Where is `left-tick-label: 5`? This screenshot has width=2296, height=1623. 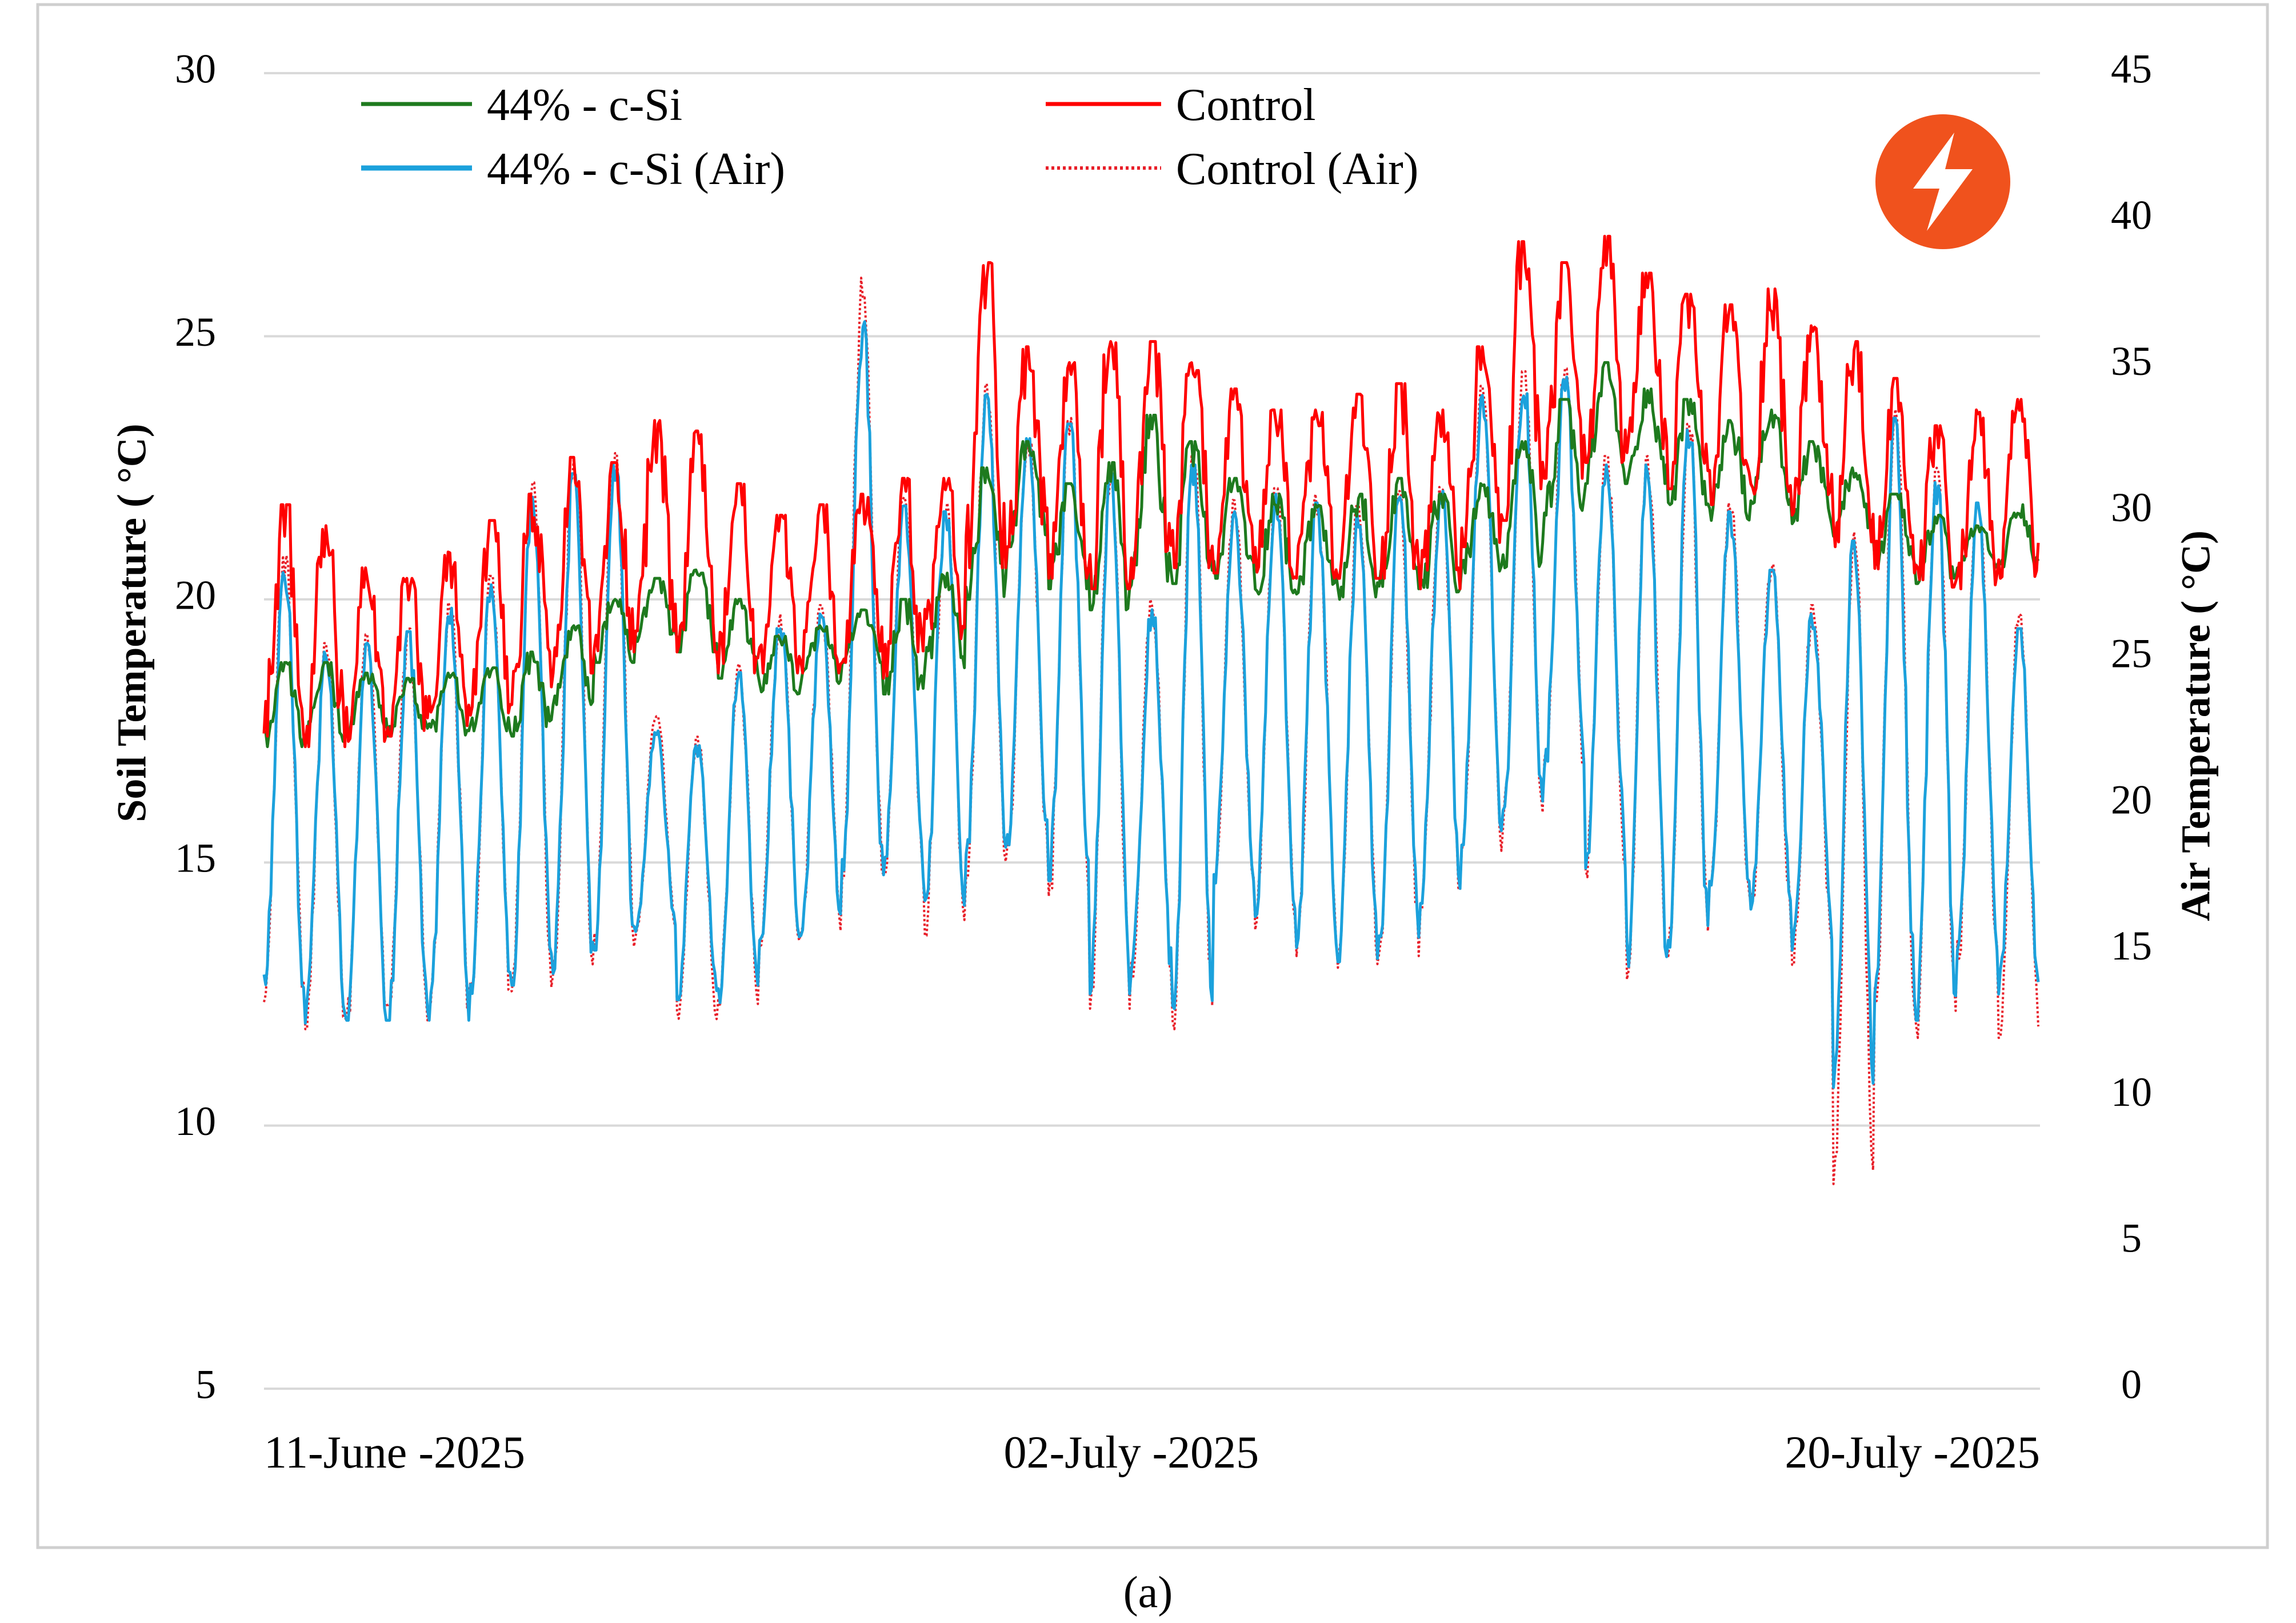
left-tick-label: 5 is located at coordinates (205, 1385).